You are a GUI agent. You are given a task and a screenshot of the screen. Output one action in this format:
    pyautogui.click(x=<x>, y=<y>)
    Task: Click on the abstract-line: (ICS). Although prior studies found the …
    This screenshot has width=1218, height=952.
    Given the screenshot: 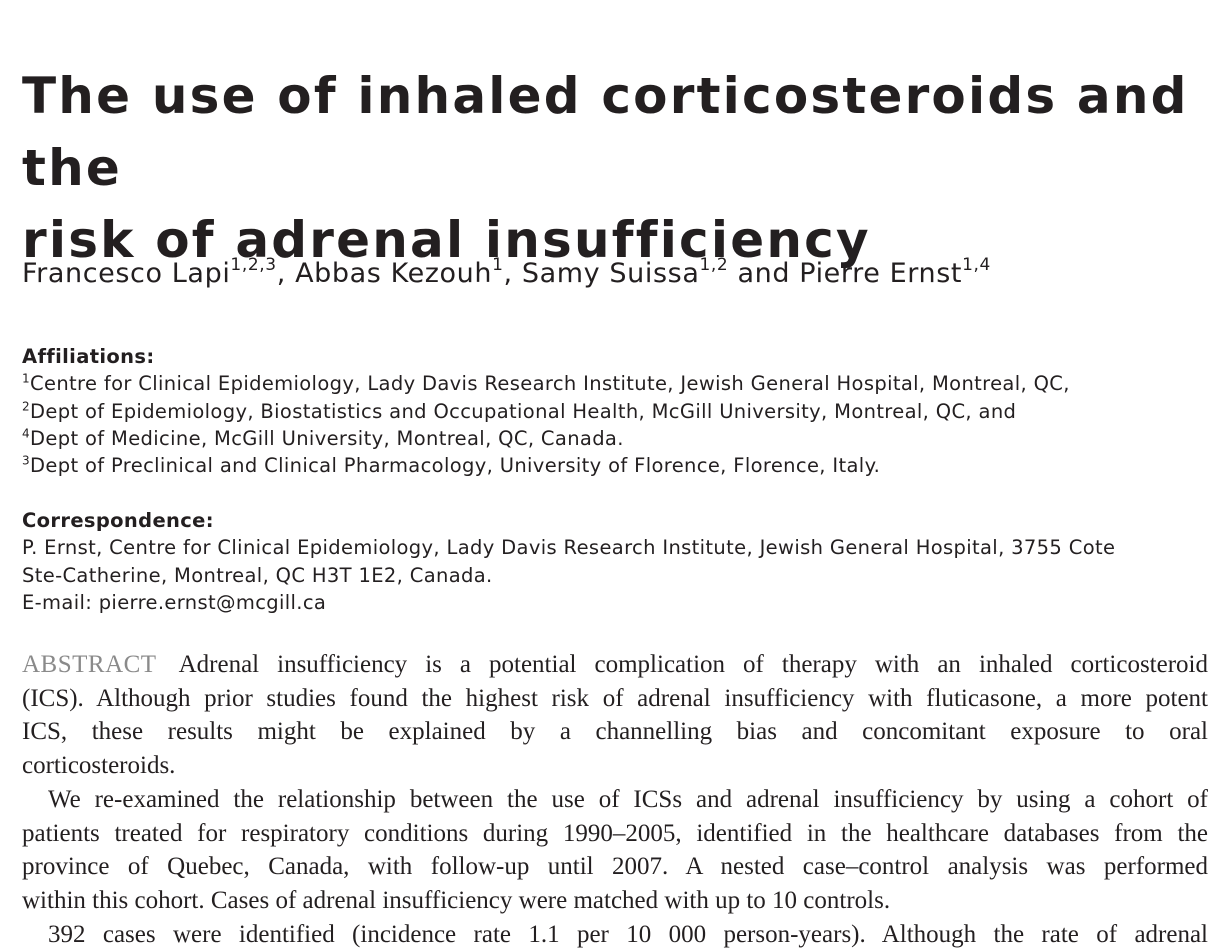 What is the action you would take?
    pyautogui.click(x=615, y=698)
    